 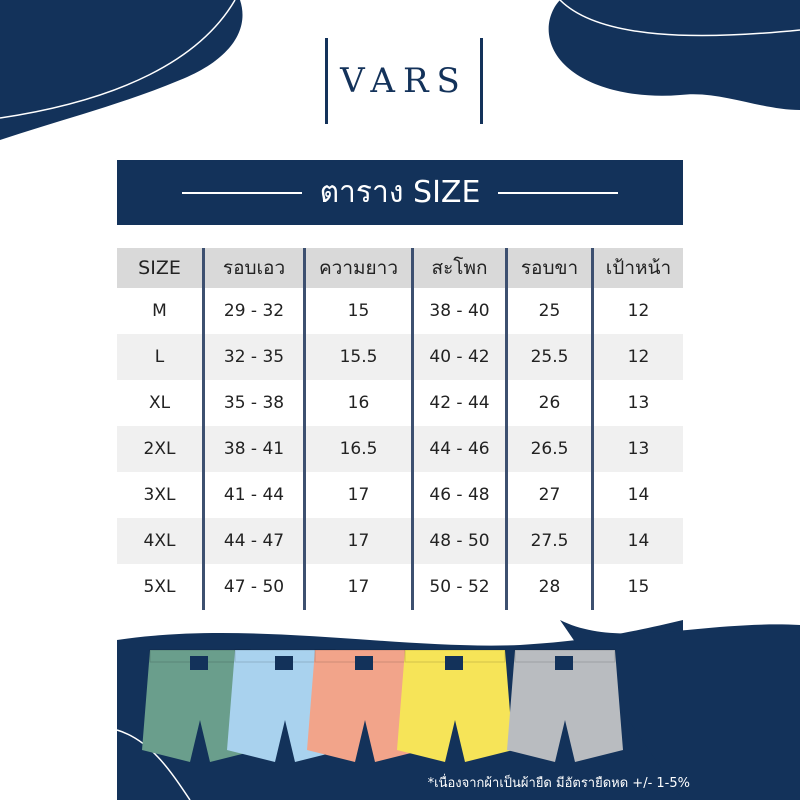 What do you see at coordinates (357, 268) in the screenshot?
I see `table-cell: ความยาว` at bounding box center [357, 268].